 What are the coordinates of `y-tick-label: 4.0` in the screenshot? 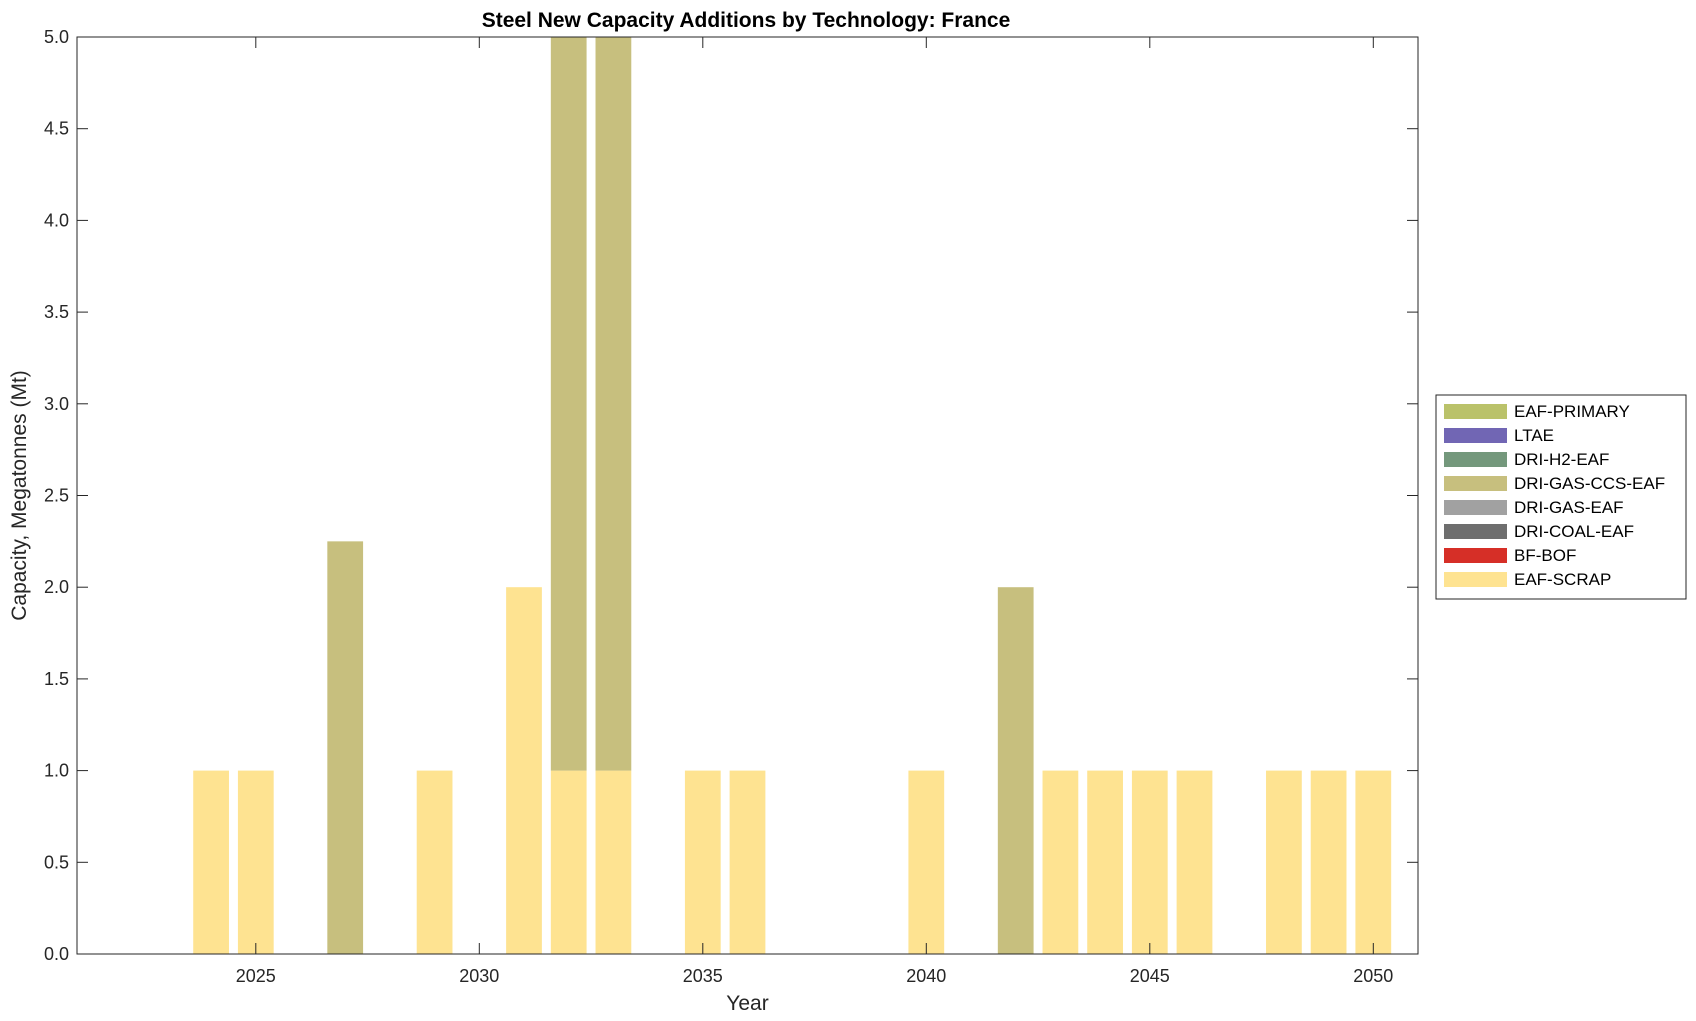 It's located at (56, 220).